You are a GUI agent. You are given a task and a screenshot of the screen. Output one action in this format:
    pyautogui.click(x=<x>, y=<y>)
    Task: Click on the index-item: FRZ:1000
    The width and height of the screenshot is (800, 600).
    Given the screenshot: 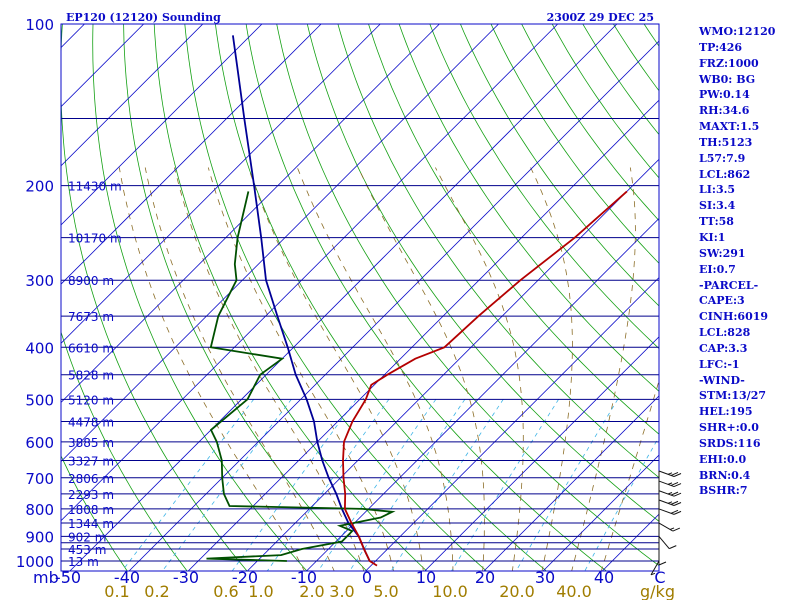 What is the action you would take?
    pyautogui.click(x=729, y=63)
    